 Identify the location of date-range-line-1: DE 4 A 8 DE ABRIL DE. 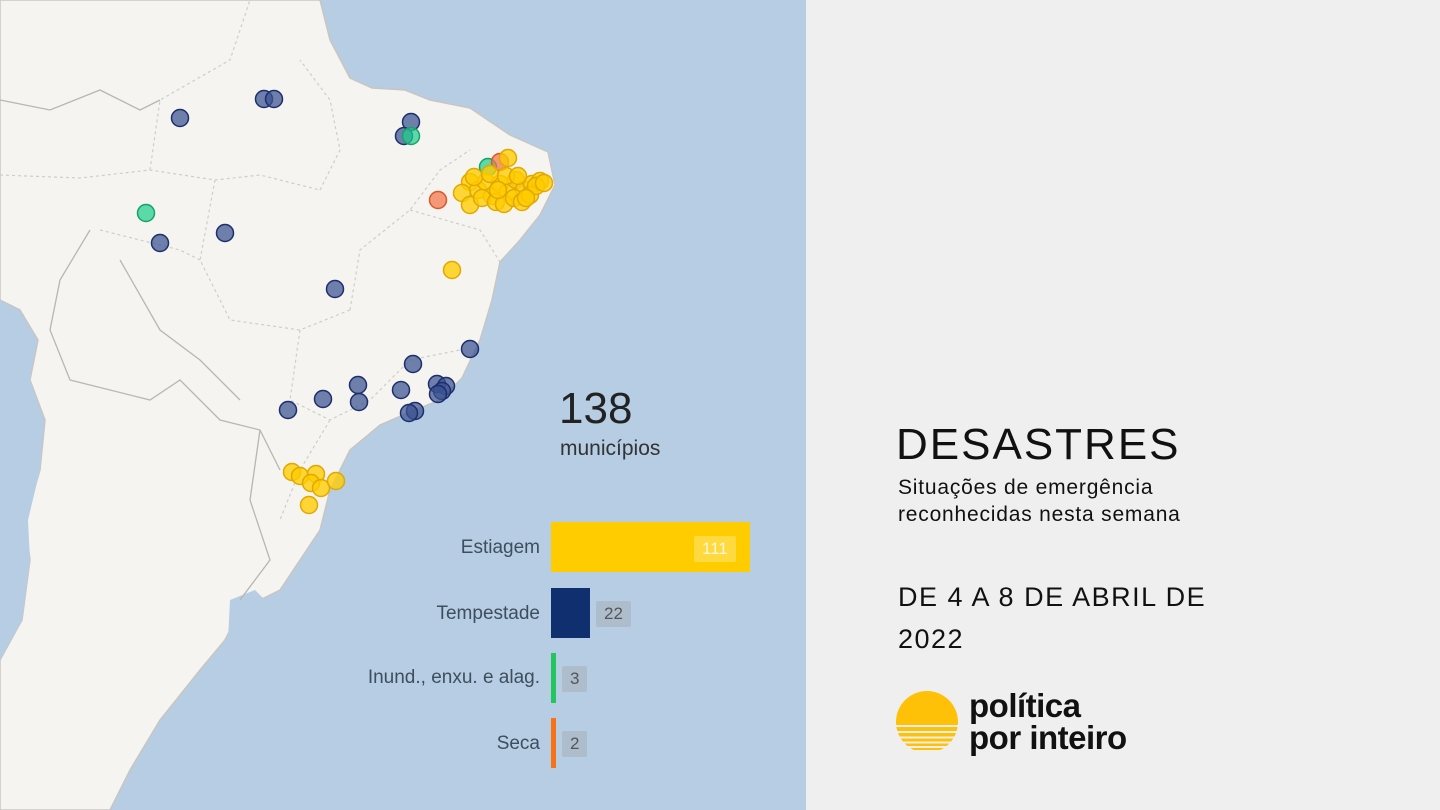
(1052, 597).